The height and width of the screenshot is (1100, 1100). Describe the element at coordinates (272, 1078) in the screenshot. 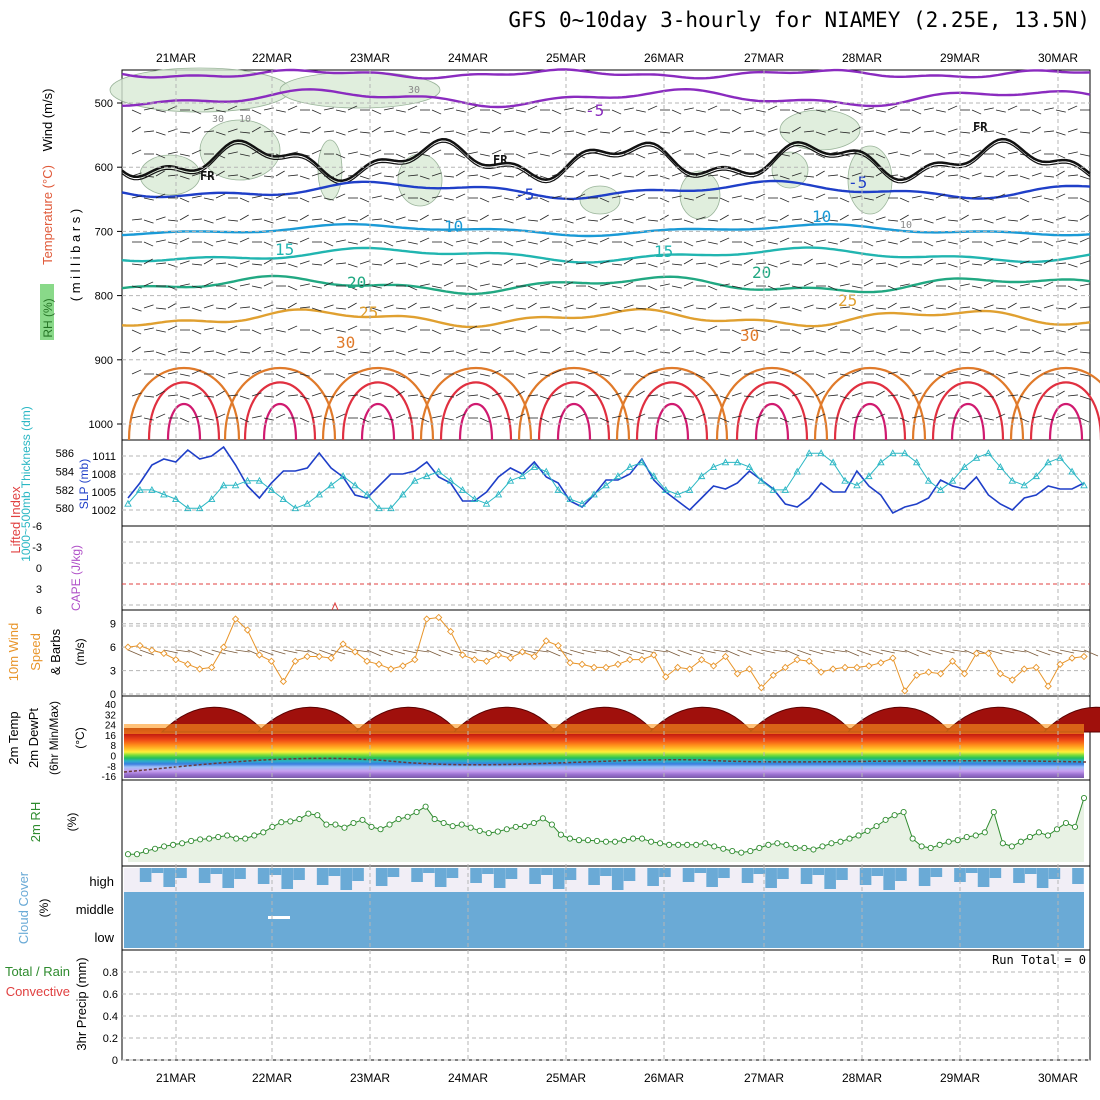

I see `day-label-bottom: 22MAR` at that location.